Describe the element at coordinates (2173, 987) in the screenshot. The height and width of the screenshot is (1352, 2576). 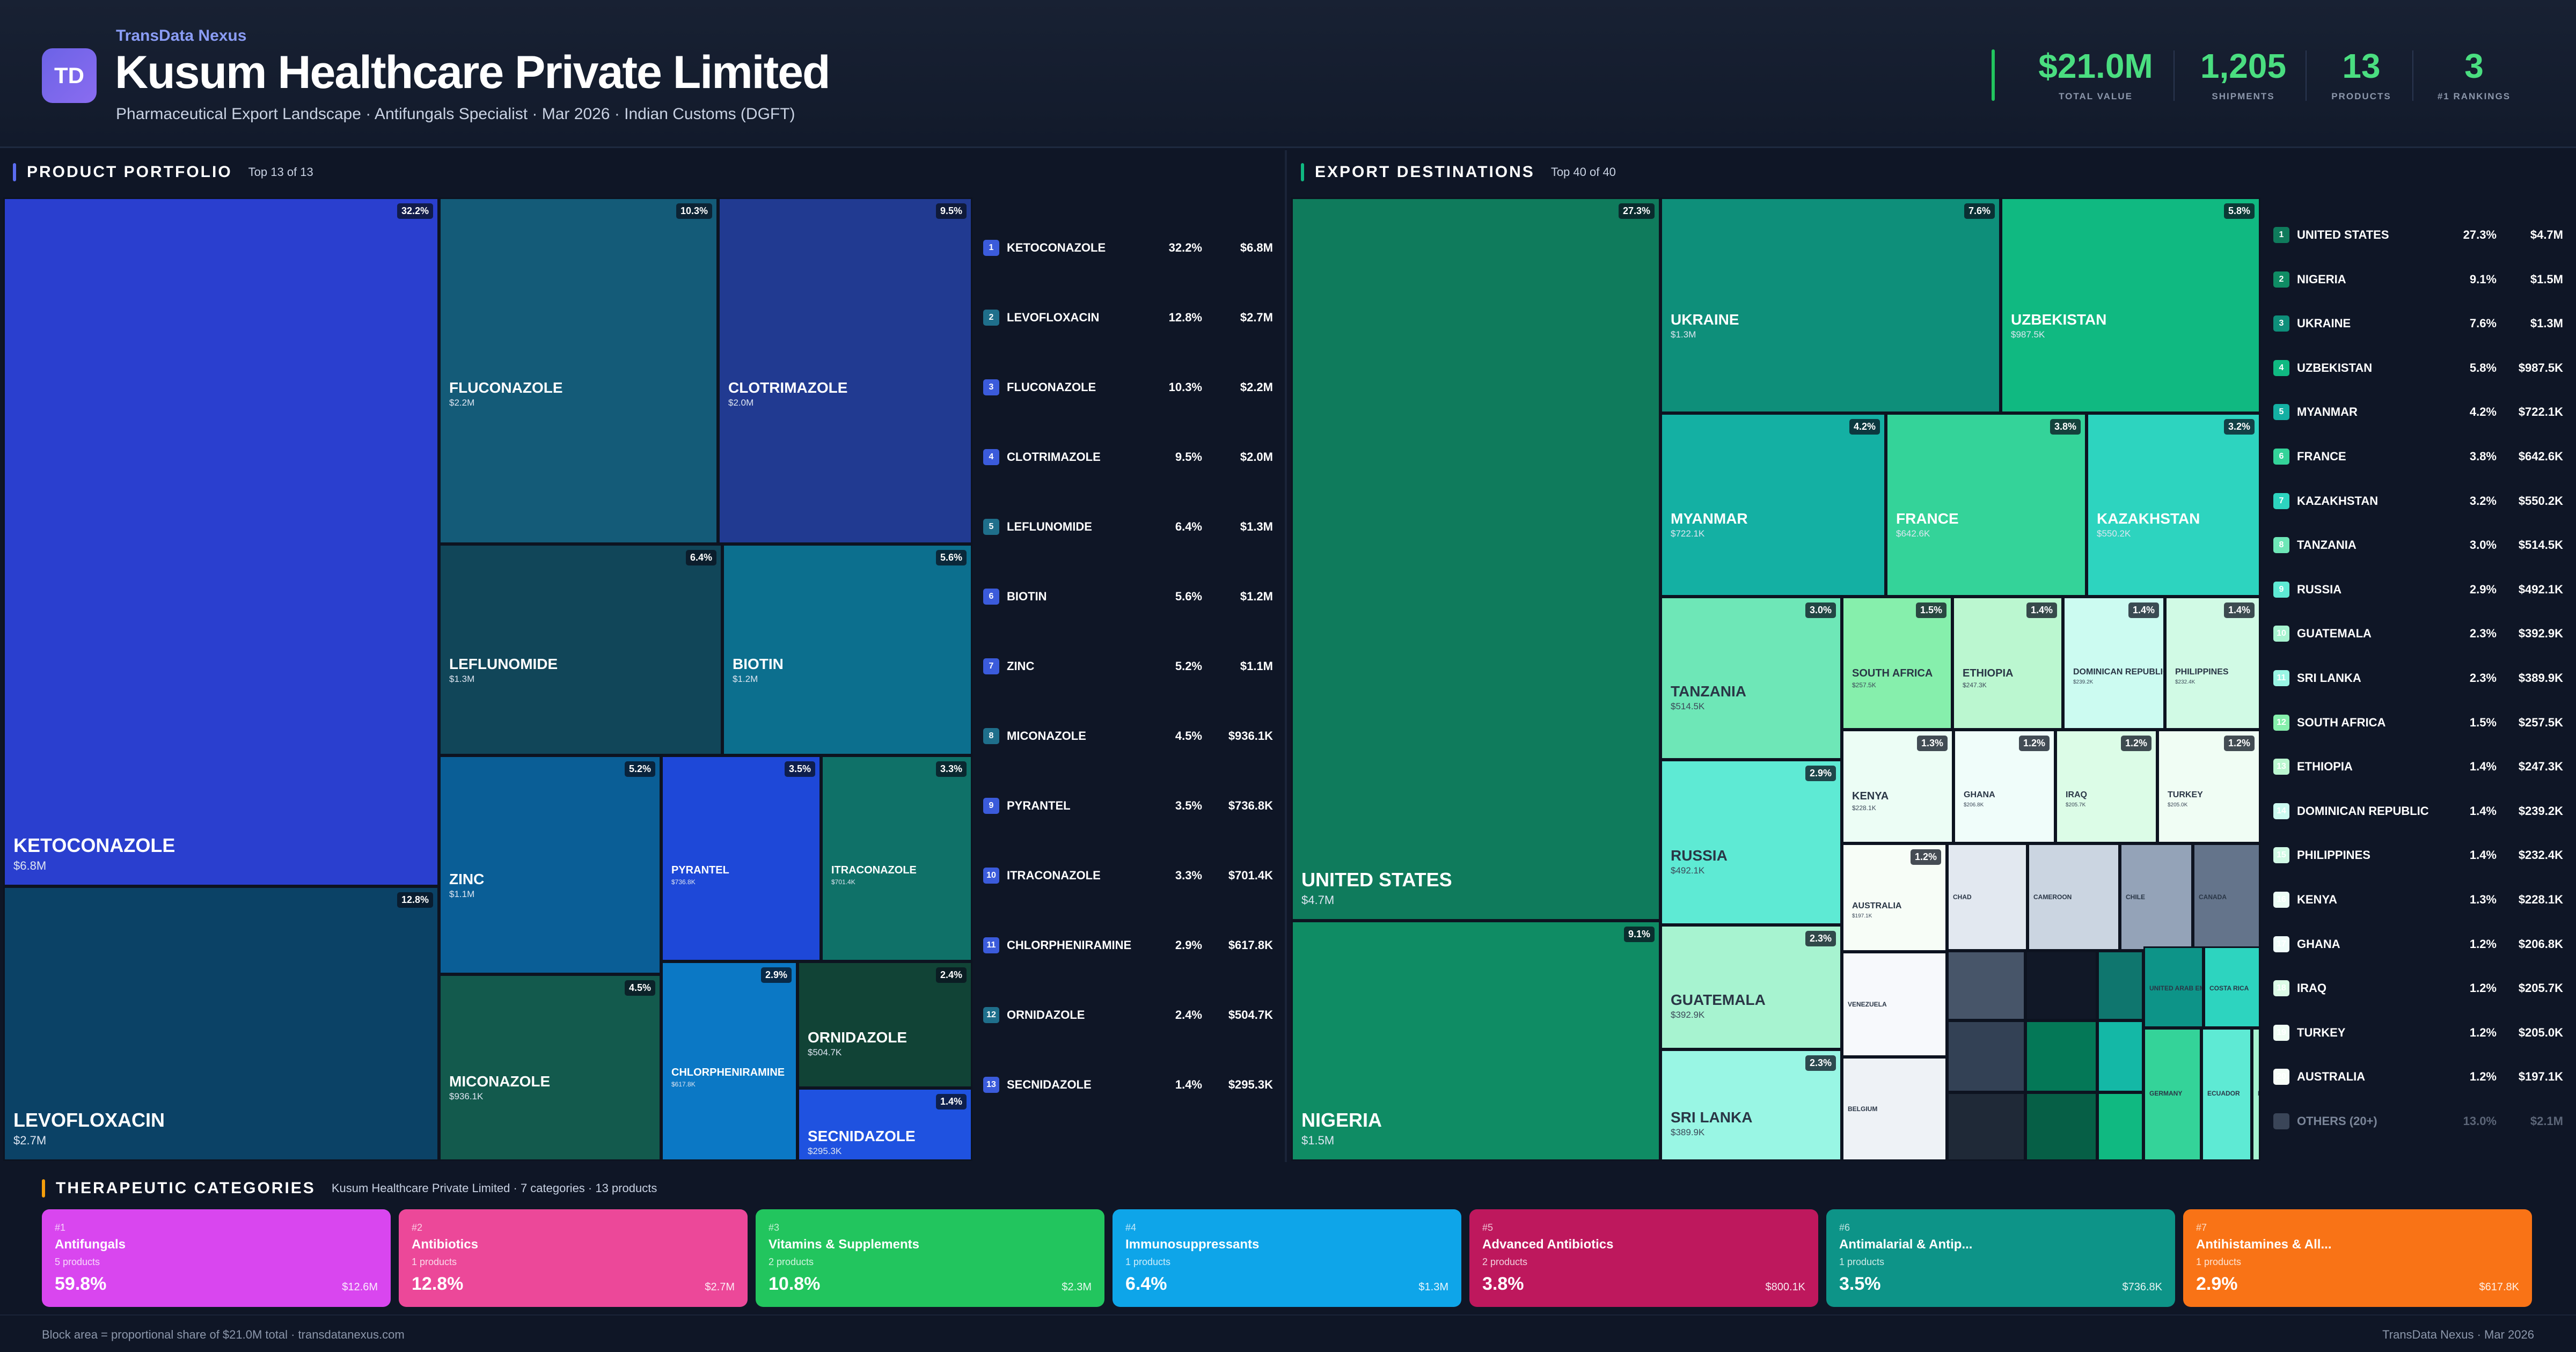
I see `treemap-block-united-arab-emirates: UNITED ARAB EMIRATES` at that location.